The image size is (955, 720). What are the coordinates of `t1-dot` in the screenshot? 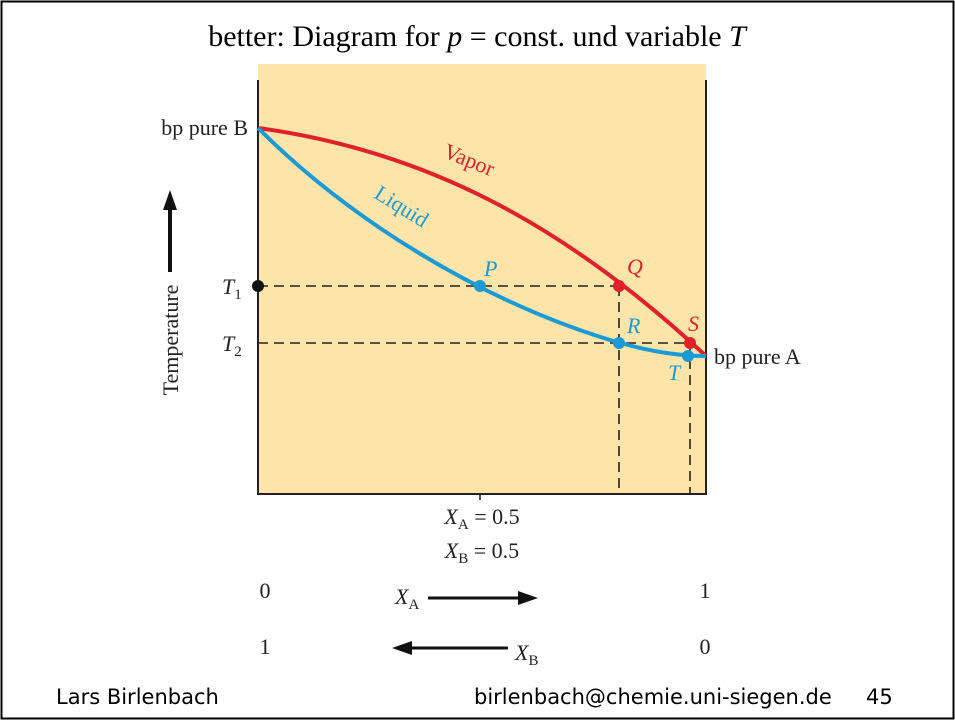 It's located at (258, 286).